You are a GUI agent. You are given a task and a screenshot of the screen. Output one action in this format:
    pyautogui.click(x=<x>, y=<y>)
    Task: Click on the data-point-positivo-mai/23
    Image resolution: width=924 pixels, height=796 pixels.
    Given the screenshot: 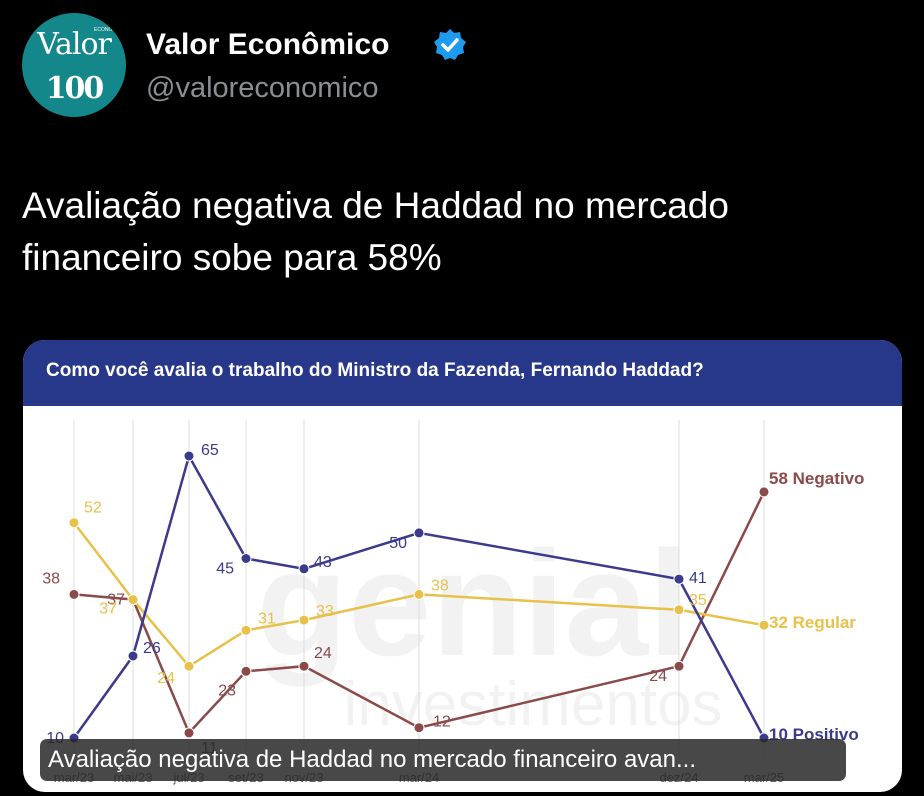 What is the action you would take?
    pyautogui.click(x=133, y=656)
    